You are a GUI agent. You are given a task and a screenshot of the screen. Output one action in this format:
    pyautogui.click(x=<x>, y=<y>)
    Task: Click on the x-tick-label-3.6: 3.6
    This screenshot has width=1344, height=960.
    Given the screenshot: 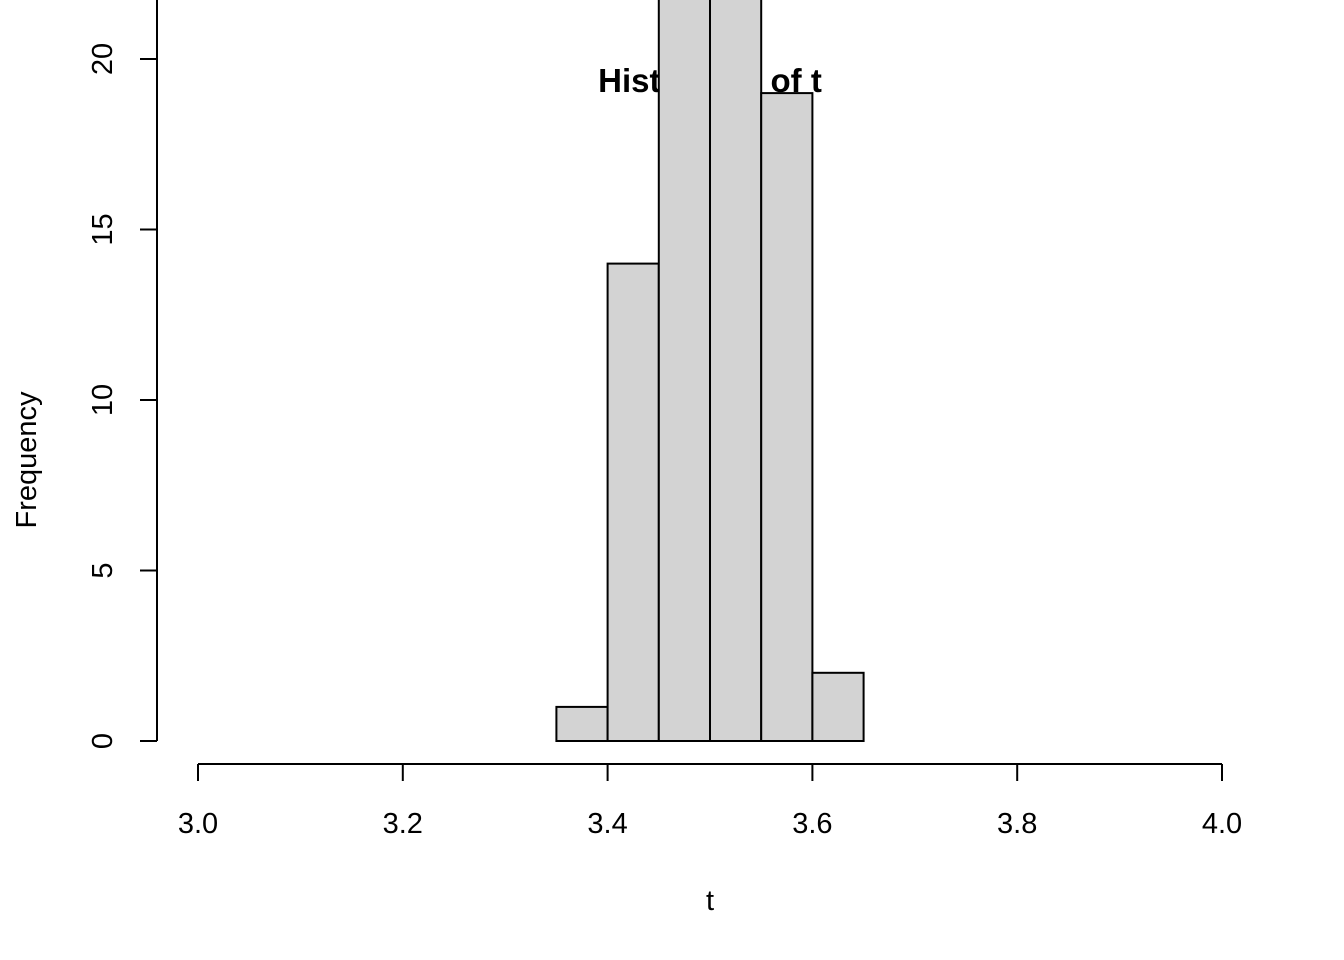 What is the action you would take?
    pyautogui.click(x=812, y=824)
    